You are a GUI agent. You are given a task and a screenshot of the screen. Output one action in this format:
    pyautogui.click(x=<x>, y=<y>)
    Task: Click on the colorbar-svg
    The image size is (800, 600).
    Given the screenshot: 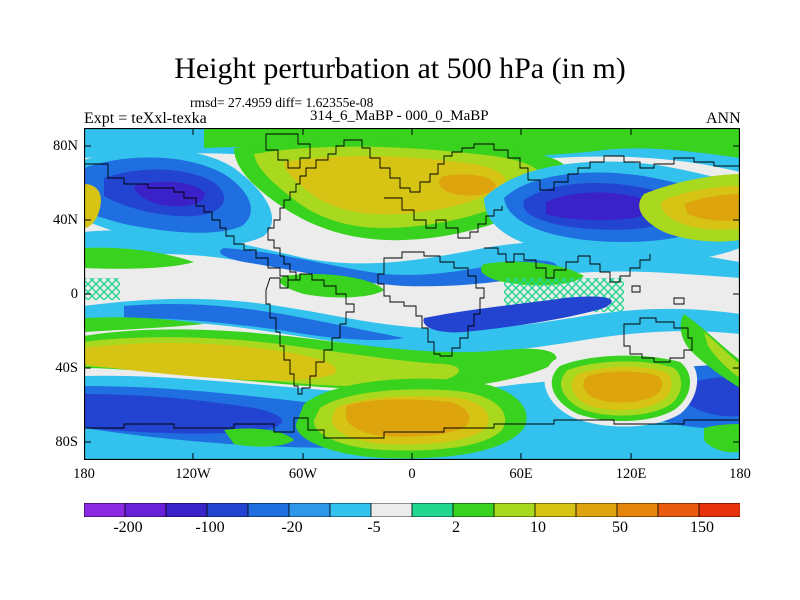 What is the action you would take?
    pyautogui.click(x=412, y=510)
    